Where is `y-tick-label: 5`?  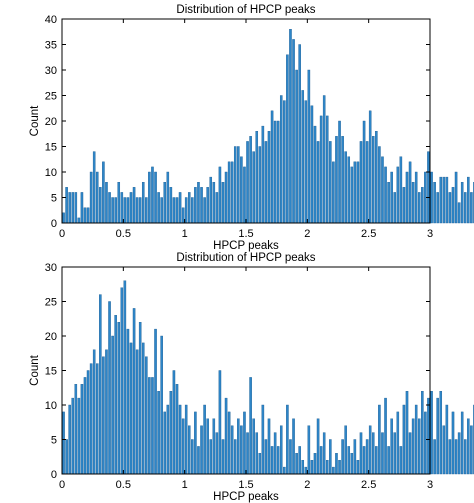 y-tick-label: 5 is located at coordinates (54, 199).